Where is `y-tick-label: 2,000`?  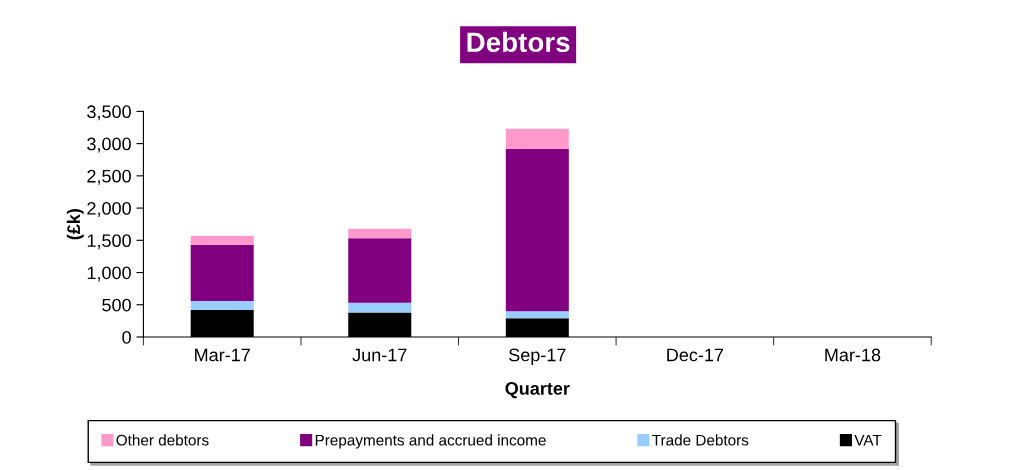 y-tick-label: 2,000 is located at coordinates (109, 209).